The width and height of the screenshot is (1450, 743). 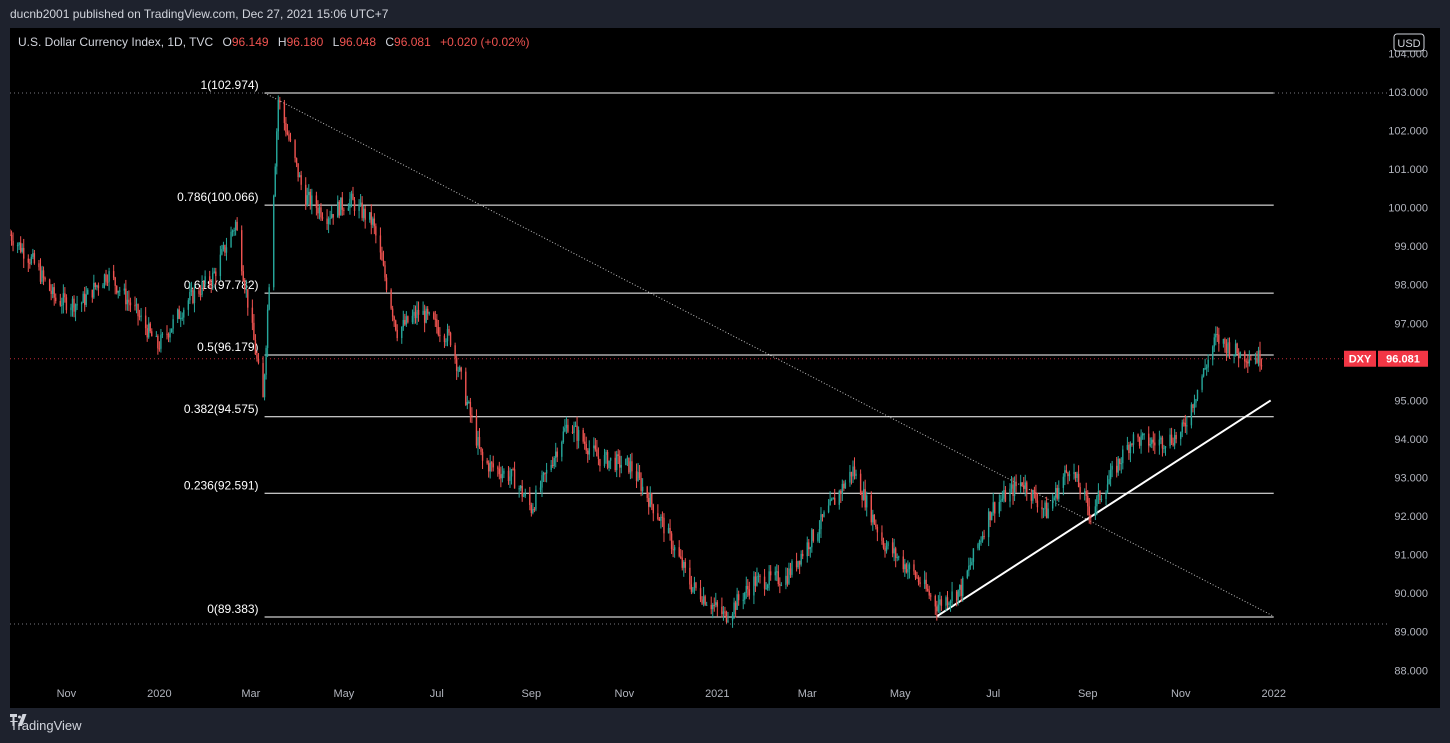 I want to click on y-tick-label: 103.000, so click(x=1408, y=93).